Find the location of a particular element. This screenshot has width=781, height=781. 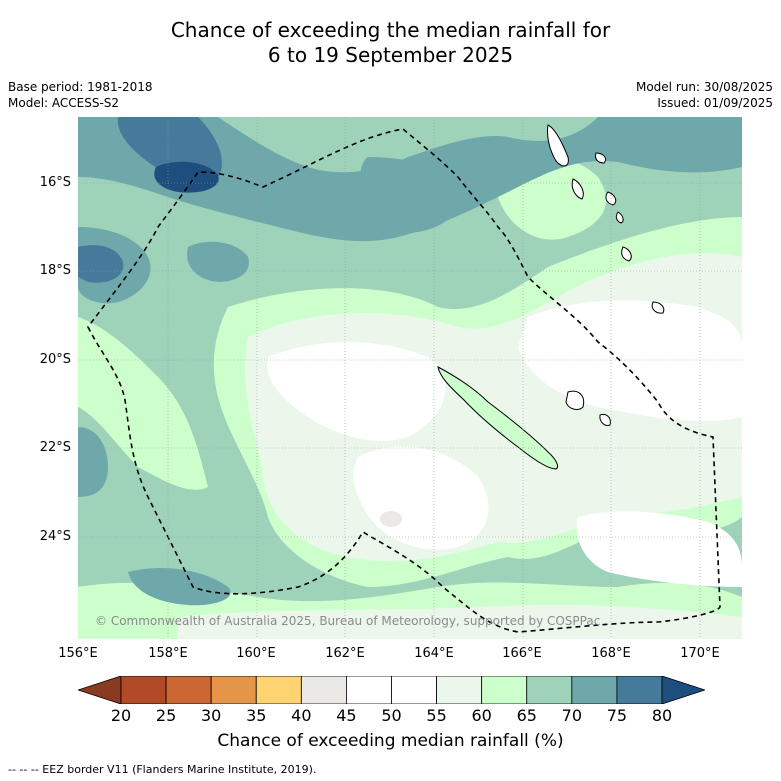

lon-label-160e: 160°E is located at coordinates (256, 653).